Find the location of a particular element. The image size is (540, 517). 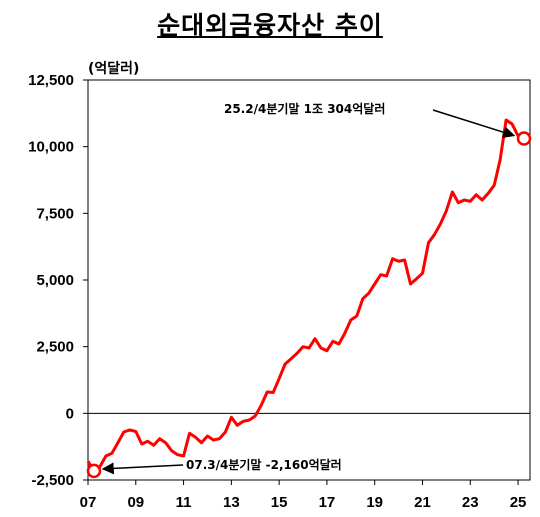

x-tick-label: 25 is located at coordinates (518, 502).